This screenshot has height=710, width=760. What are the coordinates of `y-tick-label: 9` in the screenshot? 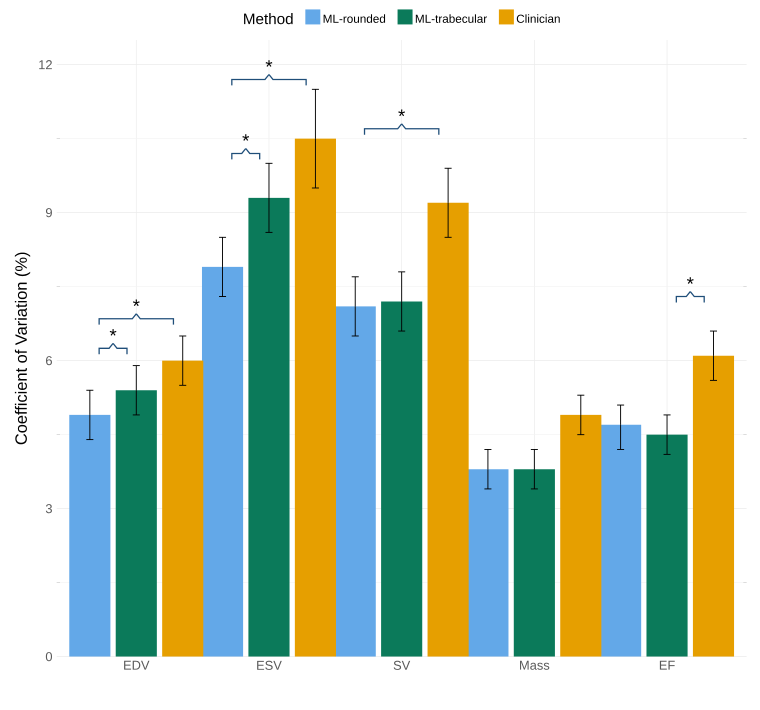 It's located at (49, 213).